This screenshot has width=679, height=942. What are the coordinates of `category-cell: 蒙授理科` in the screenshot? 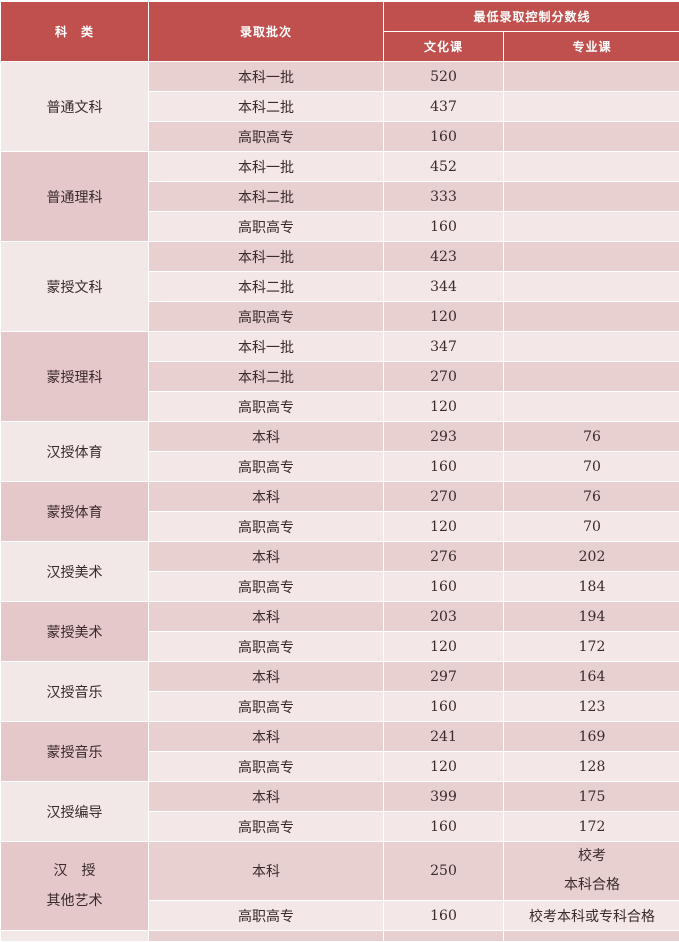 It's located at (74, 376).